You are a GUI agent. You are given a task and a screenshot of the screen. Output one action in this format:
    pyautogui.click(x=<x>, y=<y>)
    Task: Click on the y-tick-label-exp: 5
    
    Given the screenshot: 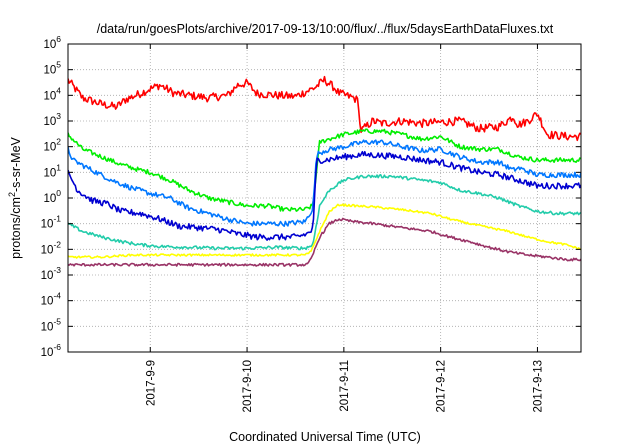 What is the action you would take?
    pyautogui.click(x=58, y=65)
    